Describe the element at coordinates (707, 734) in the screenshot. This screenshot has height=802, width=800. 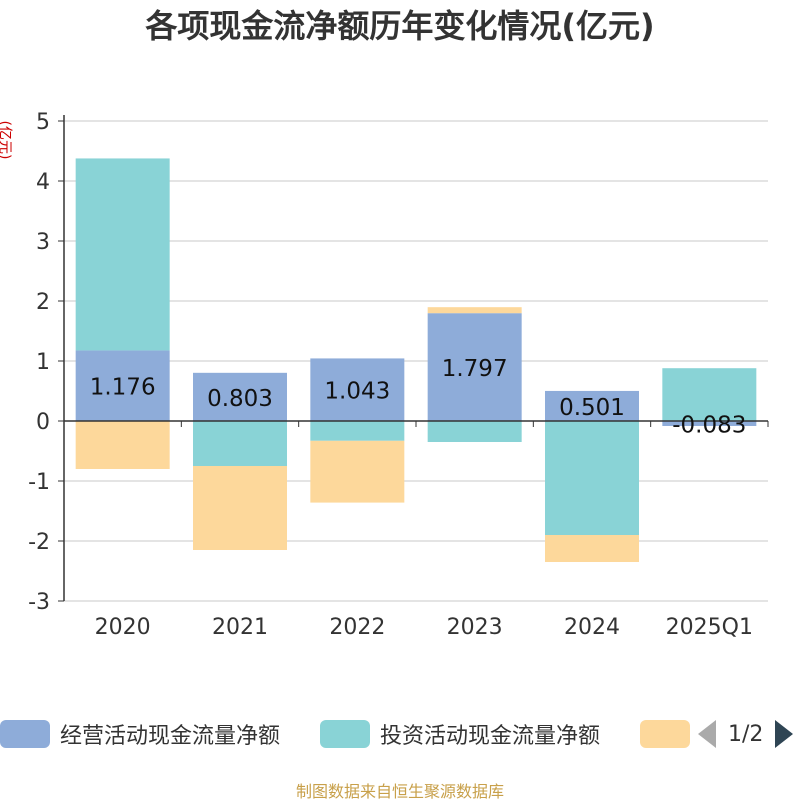
I see `legend-prev-arrow-icon` at that location.